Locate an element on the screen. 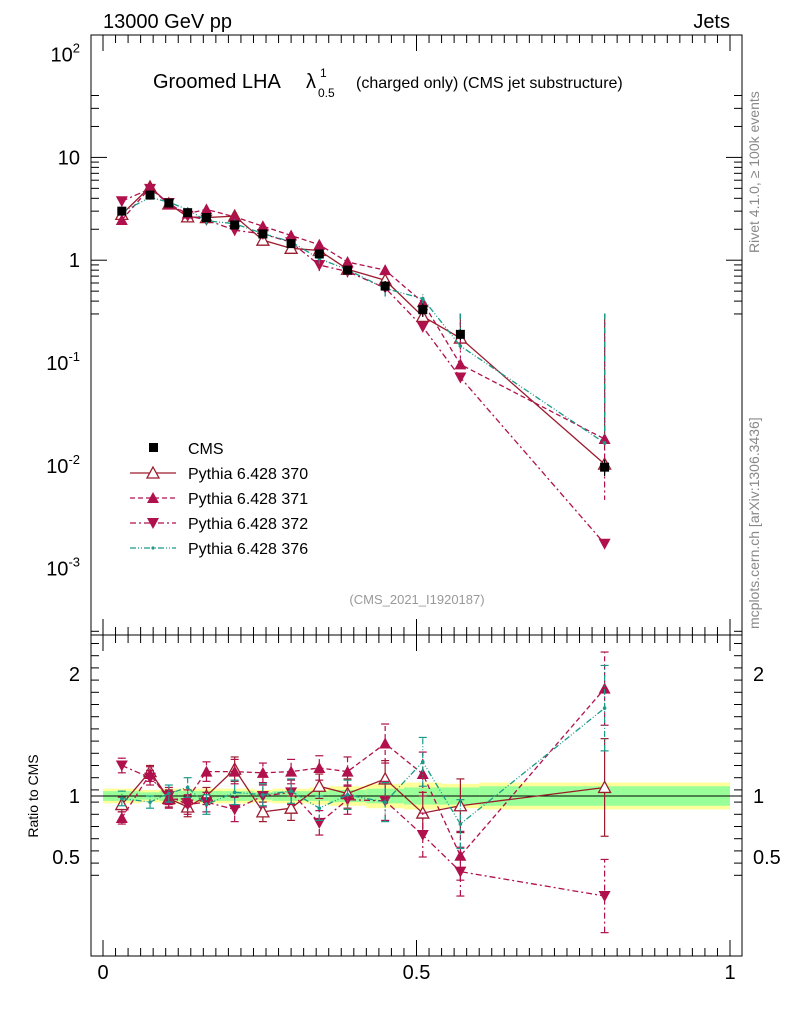  legend-marker-cms is located at coordinates (153, 447).